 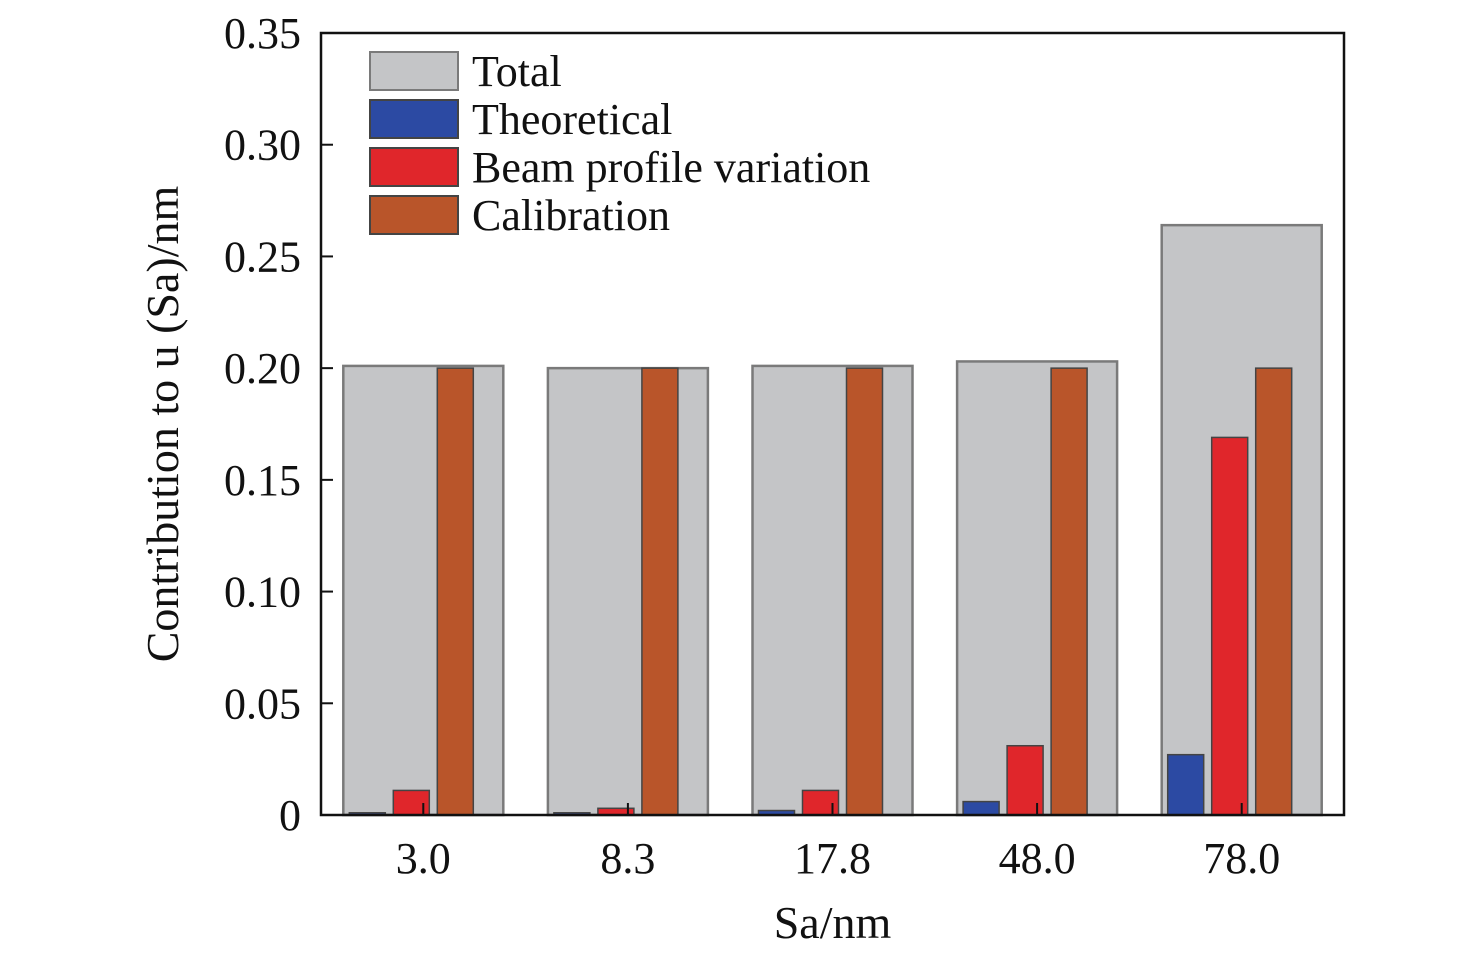 I want to click on legend-label-calibration: Calibration, so click(x=571, y=215).